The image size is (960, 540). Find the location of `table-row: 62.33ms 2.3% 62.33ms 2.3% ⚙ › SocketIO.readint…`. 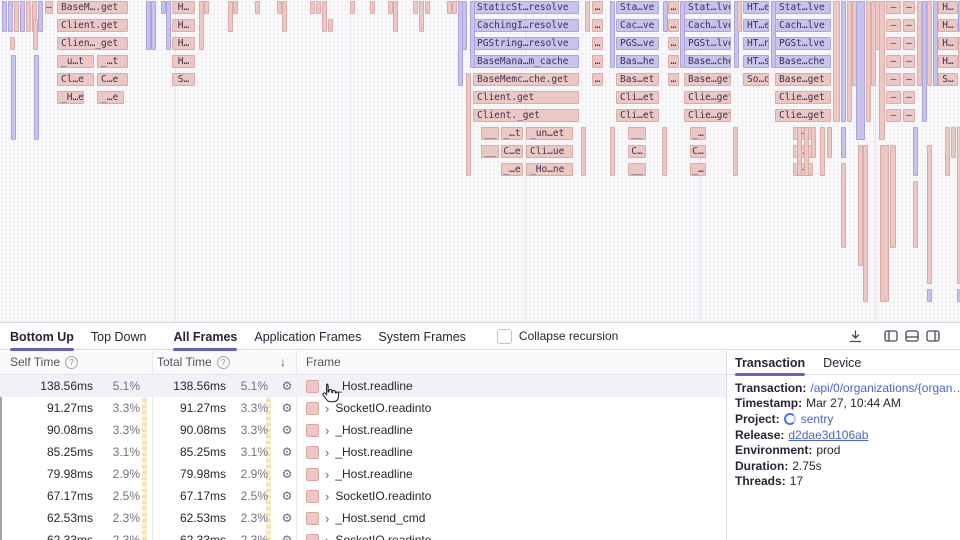

table-row: 62.33ms 2.3% 62.33ms 2.3% ⚙ › SocketIO.readint… is located at coordinates (363, 534).